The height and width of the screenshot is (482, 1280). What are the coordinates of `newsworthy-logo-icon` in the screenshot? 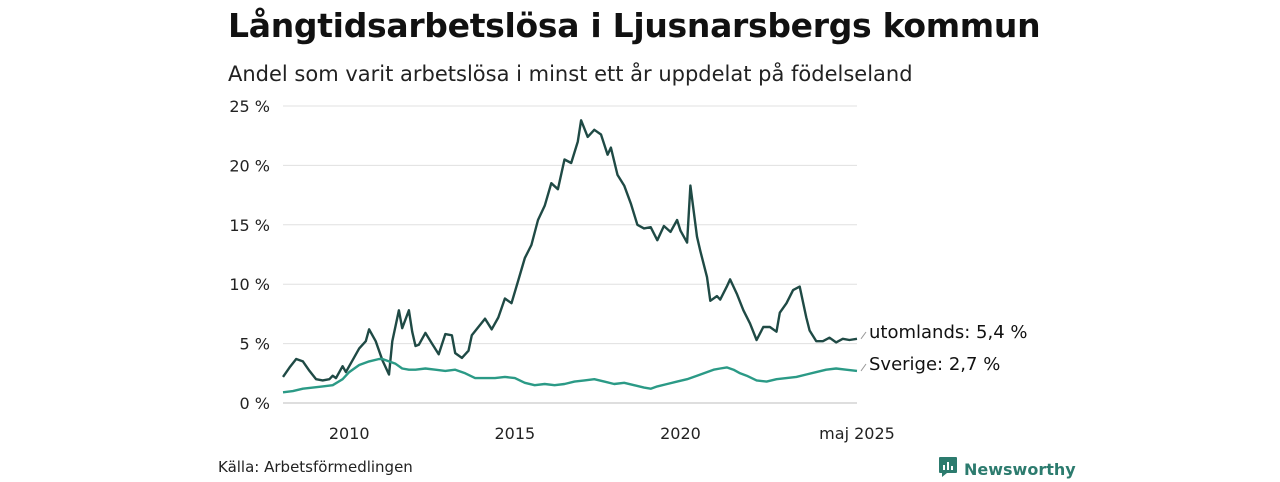 It's located at (948, 469).